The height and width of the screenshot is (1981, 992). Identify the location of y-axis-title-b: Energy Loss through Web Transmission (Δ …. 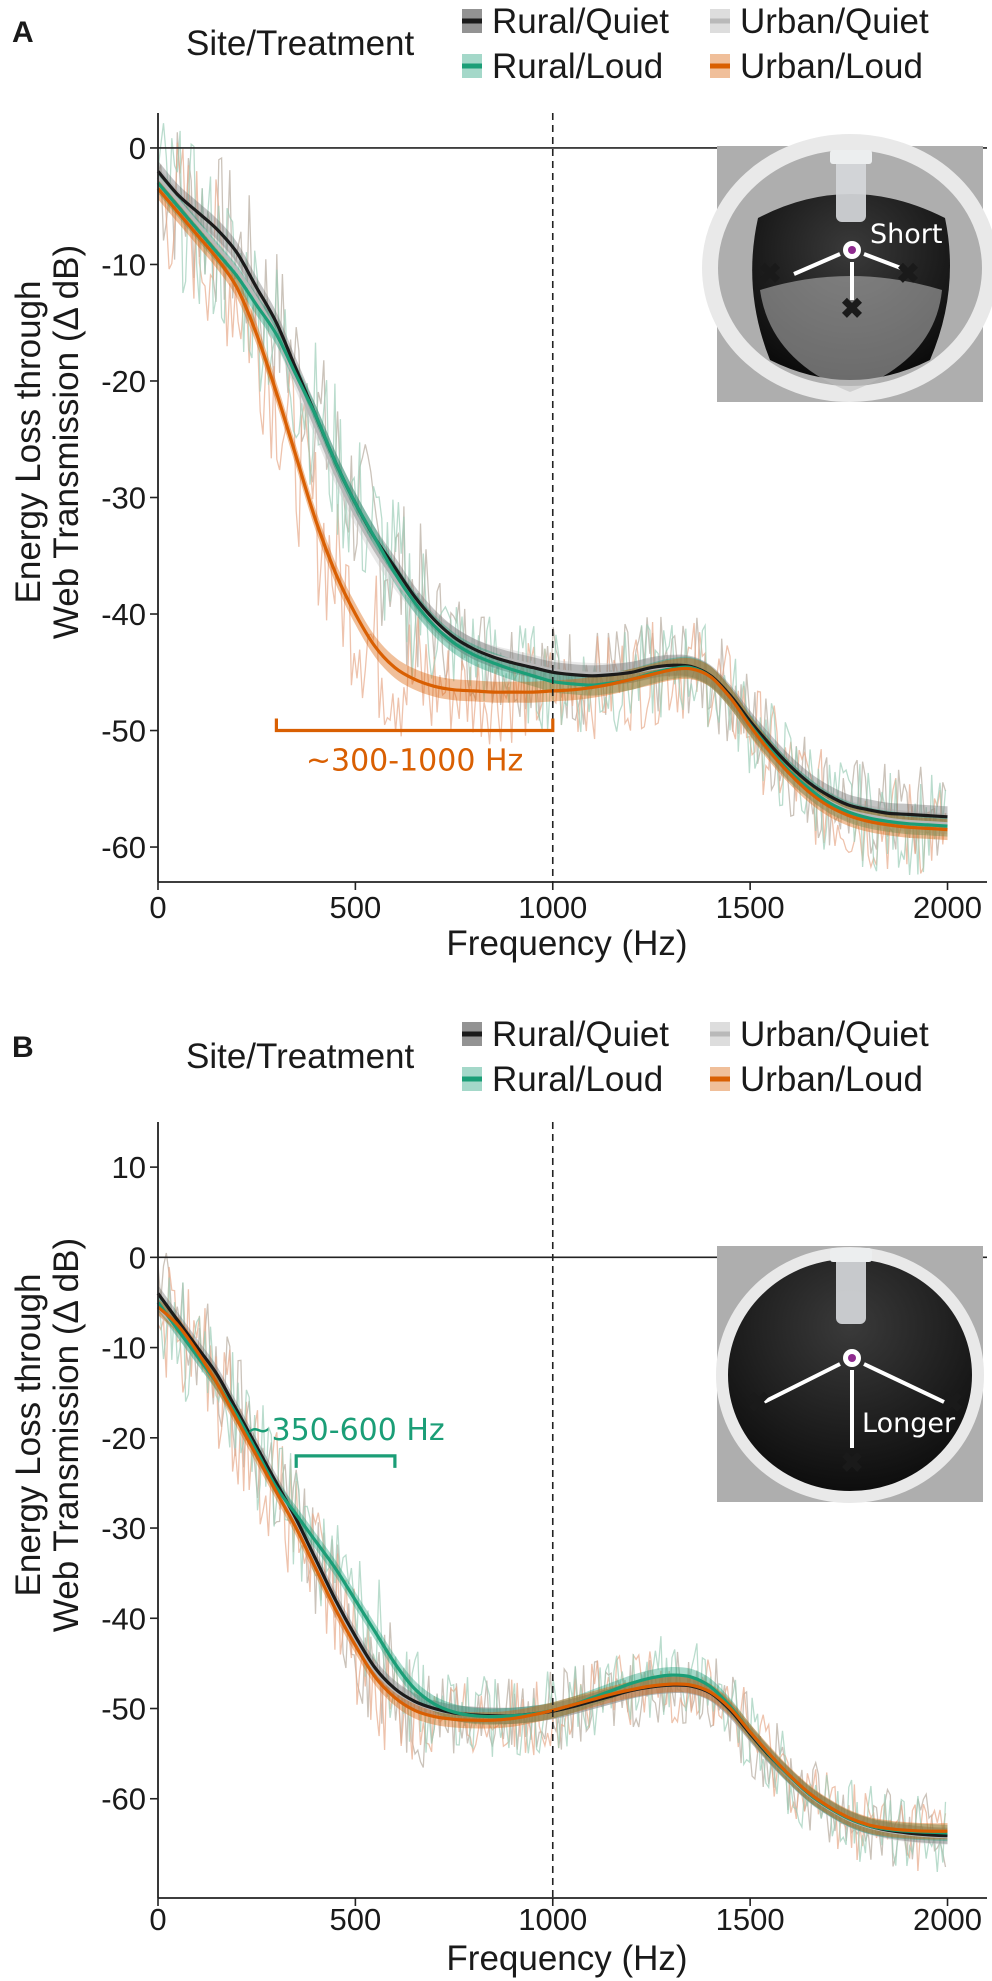
(47, 1435).